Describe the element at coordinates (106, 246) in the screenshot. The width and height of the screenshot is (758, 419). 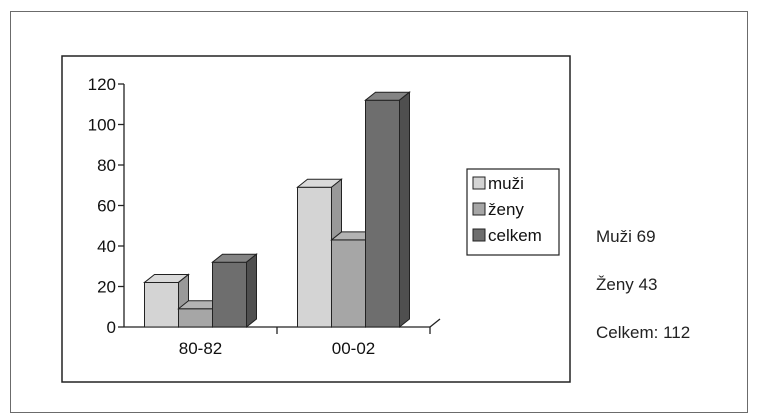
I see `y-tick-label: 40` at that location.